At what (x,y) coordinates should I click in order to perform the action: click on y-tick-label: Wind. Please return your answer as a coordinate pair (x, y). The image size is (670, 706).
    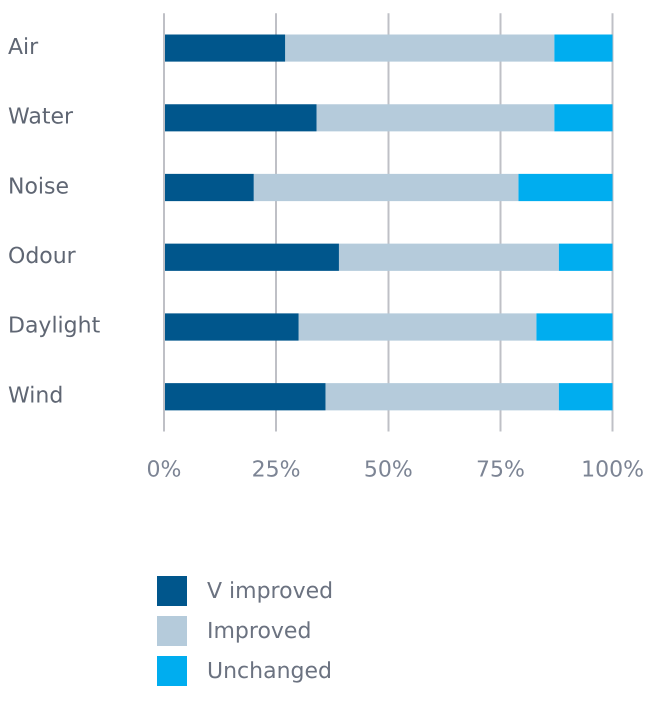
    Looking at the image, I should click on (36, 395).